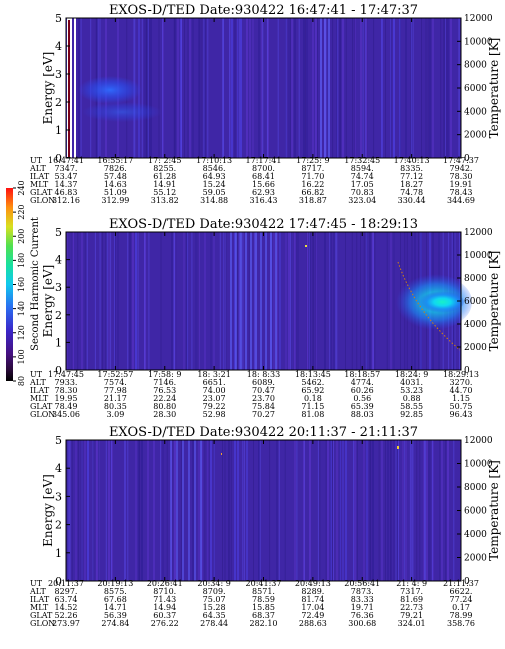  I want to click on temperature-trace, so click(429, 306).